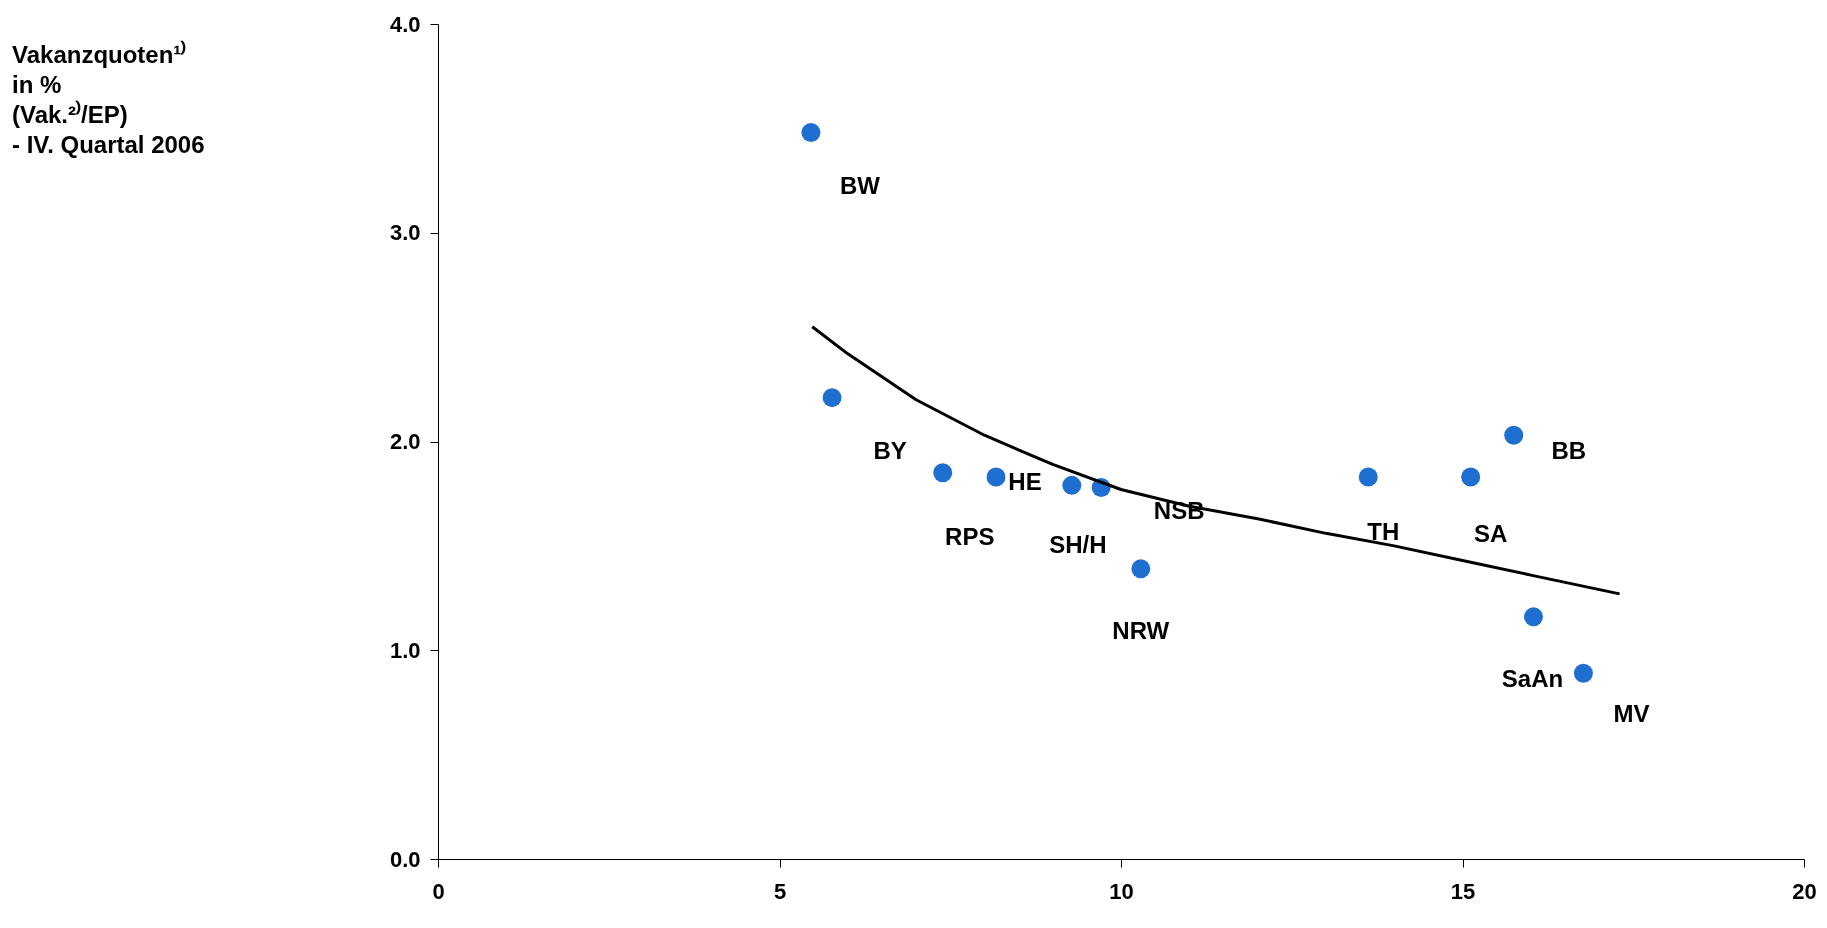 The height and width of the screenshot is (928, 1827). I want to click on x-tick-label: 20, so click(1804, 891).